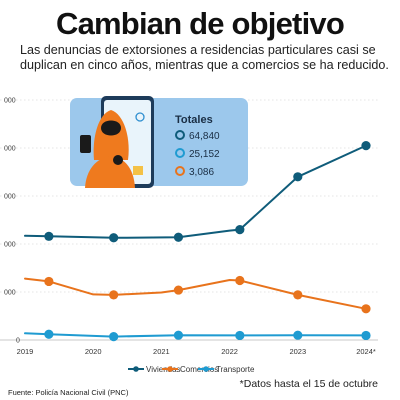 The image size is (400, 400). What do you see at coordinates (25, 351) in the screenshot?
I see `x-tick-label: 2019` at bounding box center [25, 351].